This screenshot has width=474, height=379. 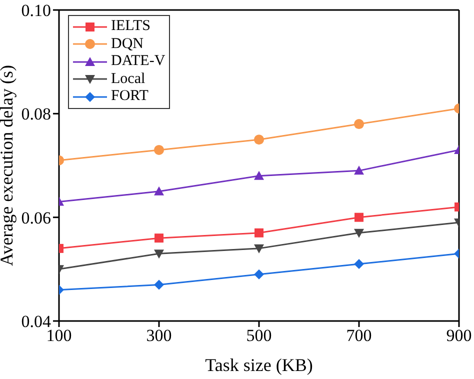 What do you see at coordinates (8, 165) in the screenshot?
I see `y-axis-title: Average execution delay (s)` at bounding box center [8, 165].